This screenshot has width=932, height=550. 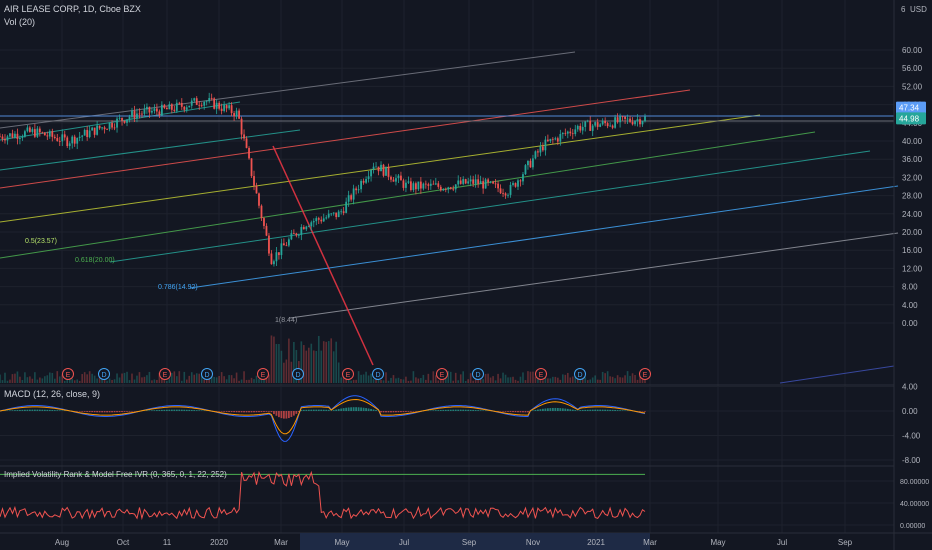 What do you see at coordinates (52, 394) in the screenshot?
I see `macd-legend: MACD (12, 26, close, 9)` at bounding box center [52, 394].